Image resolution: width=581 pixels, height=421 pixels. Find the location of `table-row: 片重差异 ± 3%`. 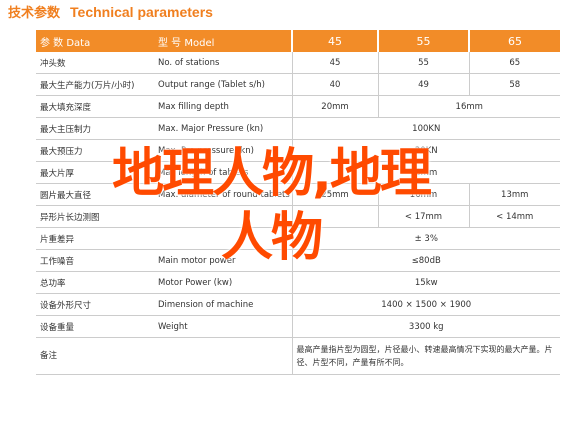

table-row: 片重差异 ± 3% is located at coordinates (298, 238).